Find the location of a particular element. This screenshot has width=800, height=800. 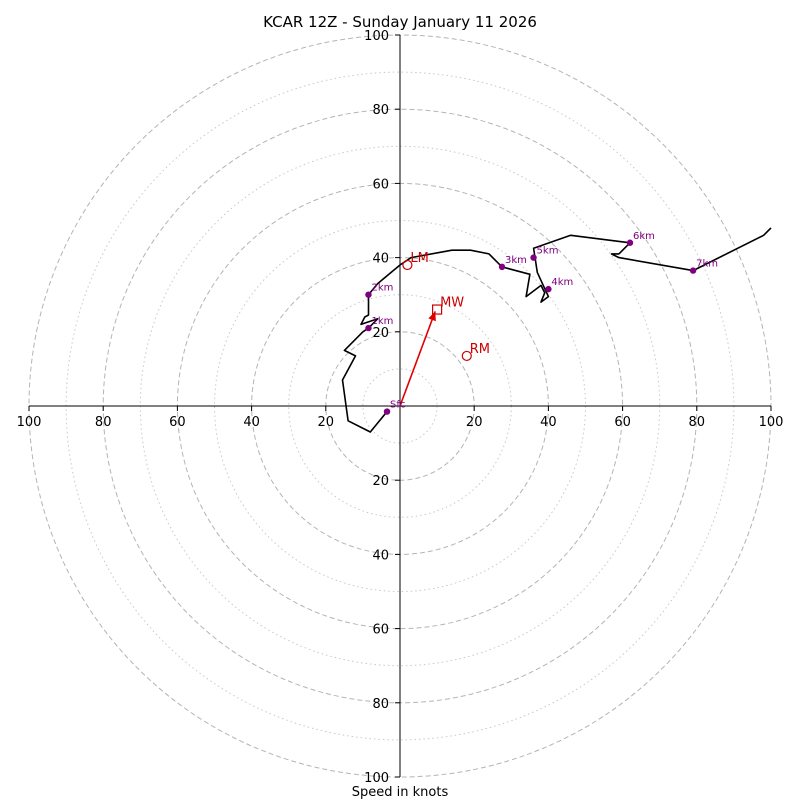

left-mover-marker is located at coordinates (407, 265).